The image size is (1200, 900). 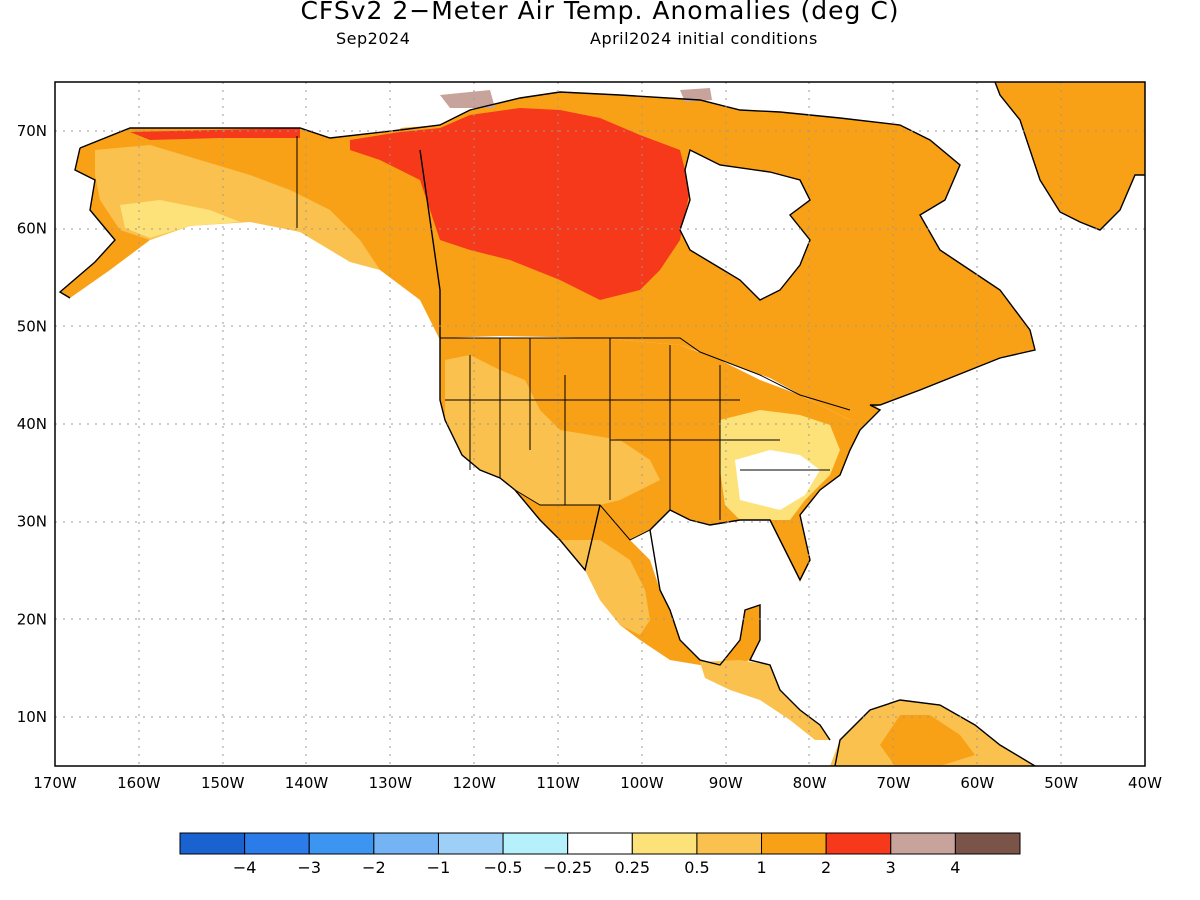 What do you see at coordinates (632, 867) in the screenshot?
I see `colorbar-label: 0.25` at bounding box center [632, 867].